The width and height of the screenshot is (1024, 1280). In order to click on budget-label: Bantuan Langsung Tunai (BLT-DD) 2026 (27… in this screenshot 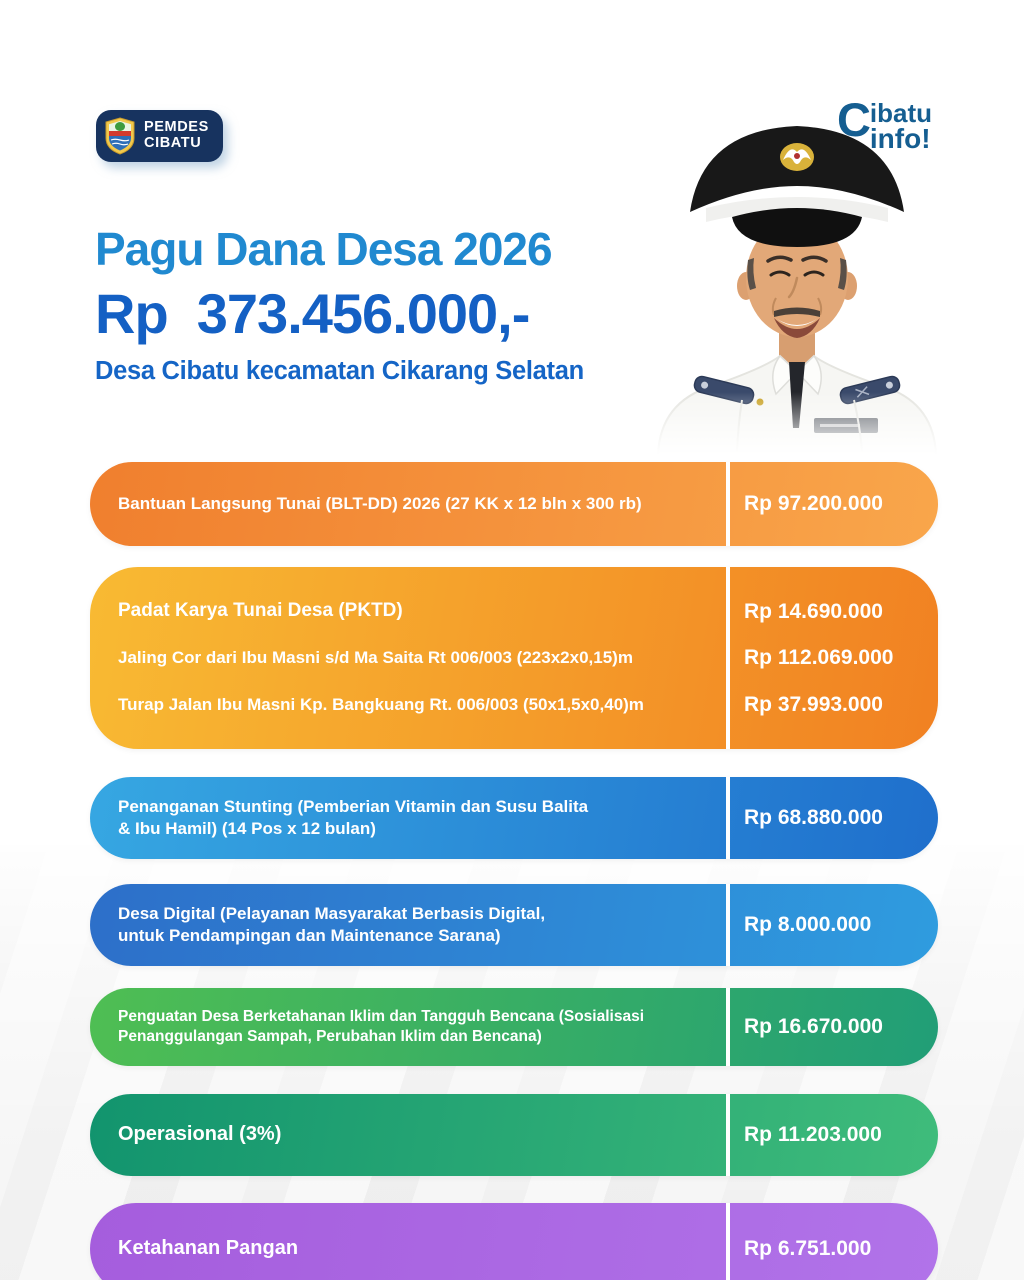, I will do `click(380, 504)`.